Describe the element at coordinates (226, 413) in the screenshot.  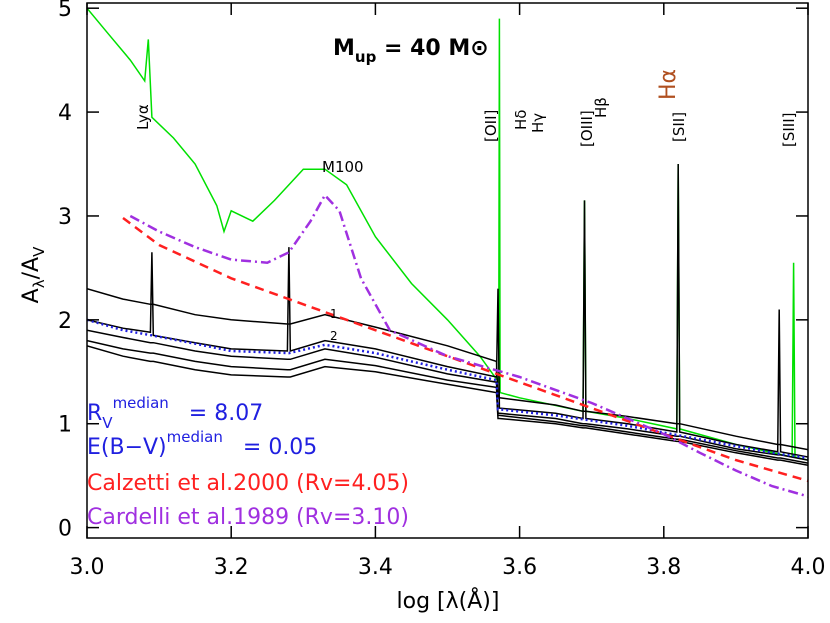
I see `legend-part: = 8.07` at that location.